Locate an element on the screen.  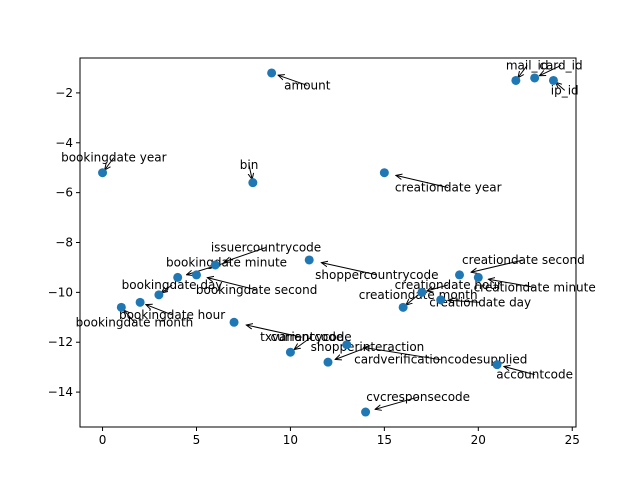
point-label: card_id is located at coordinates (560, 65).